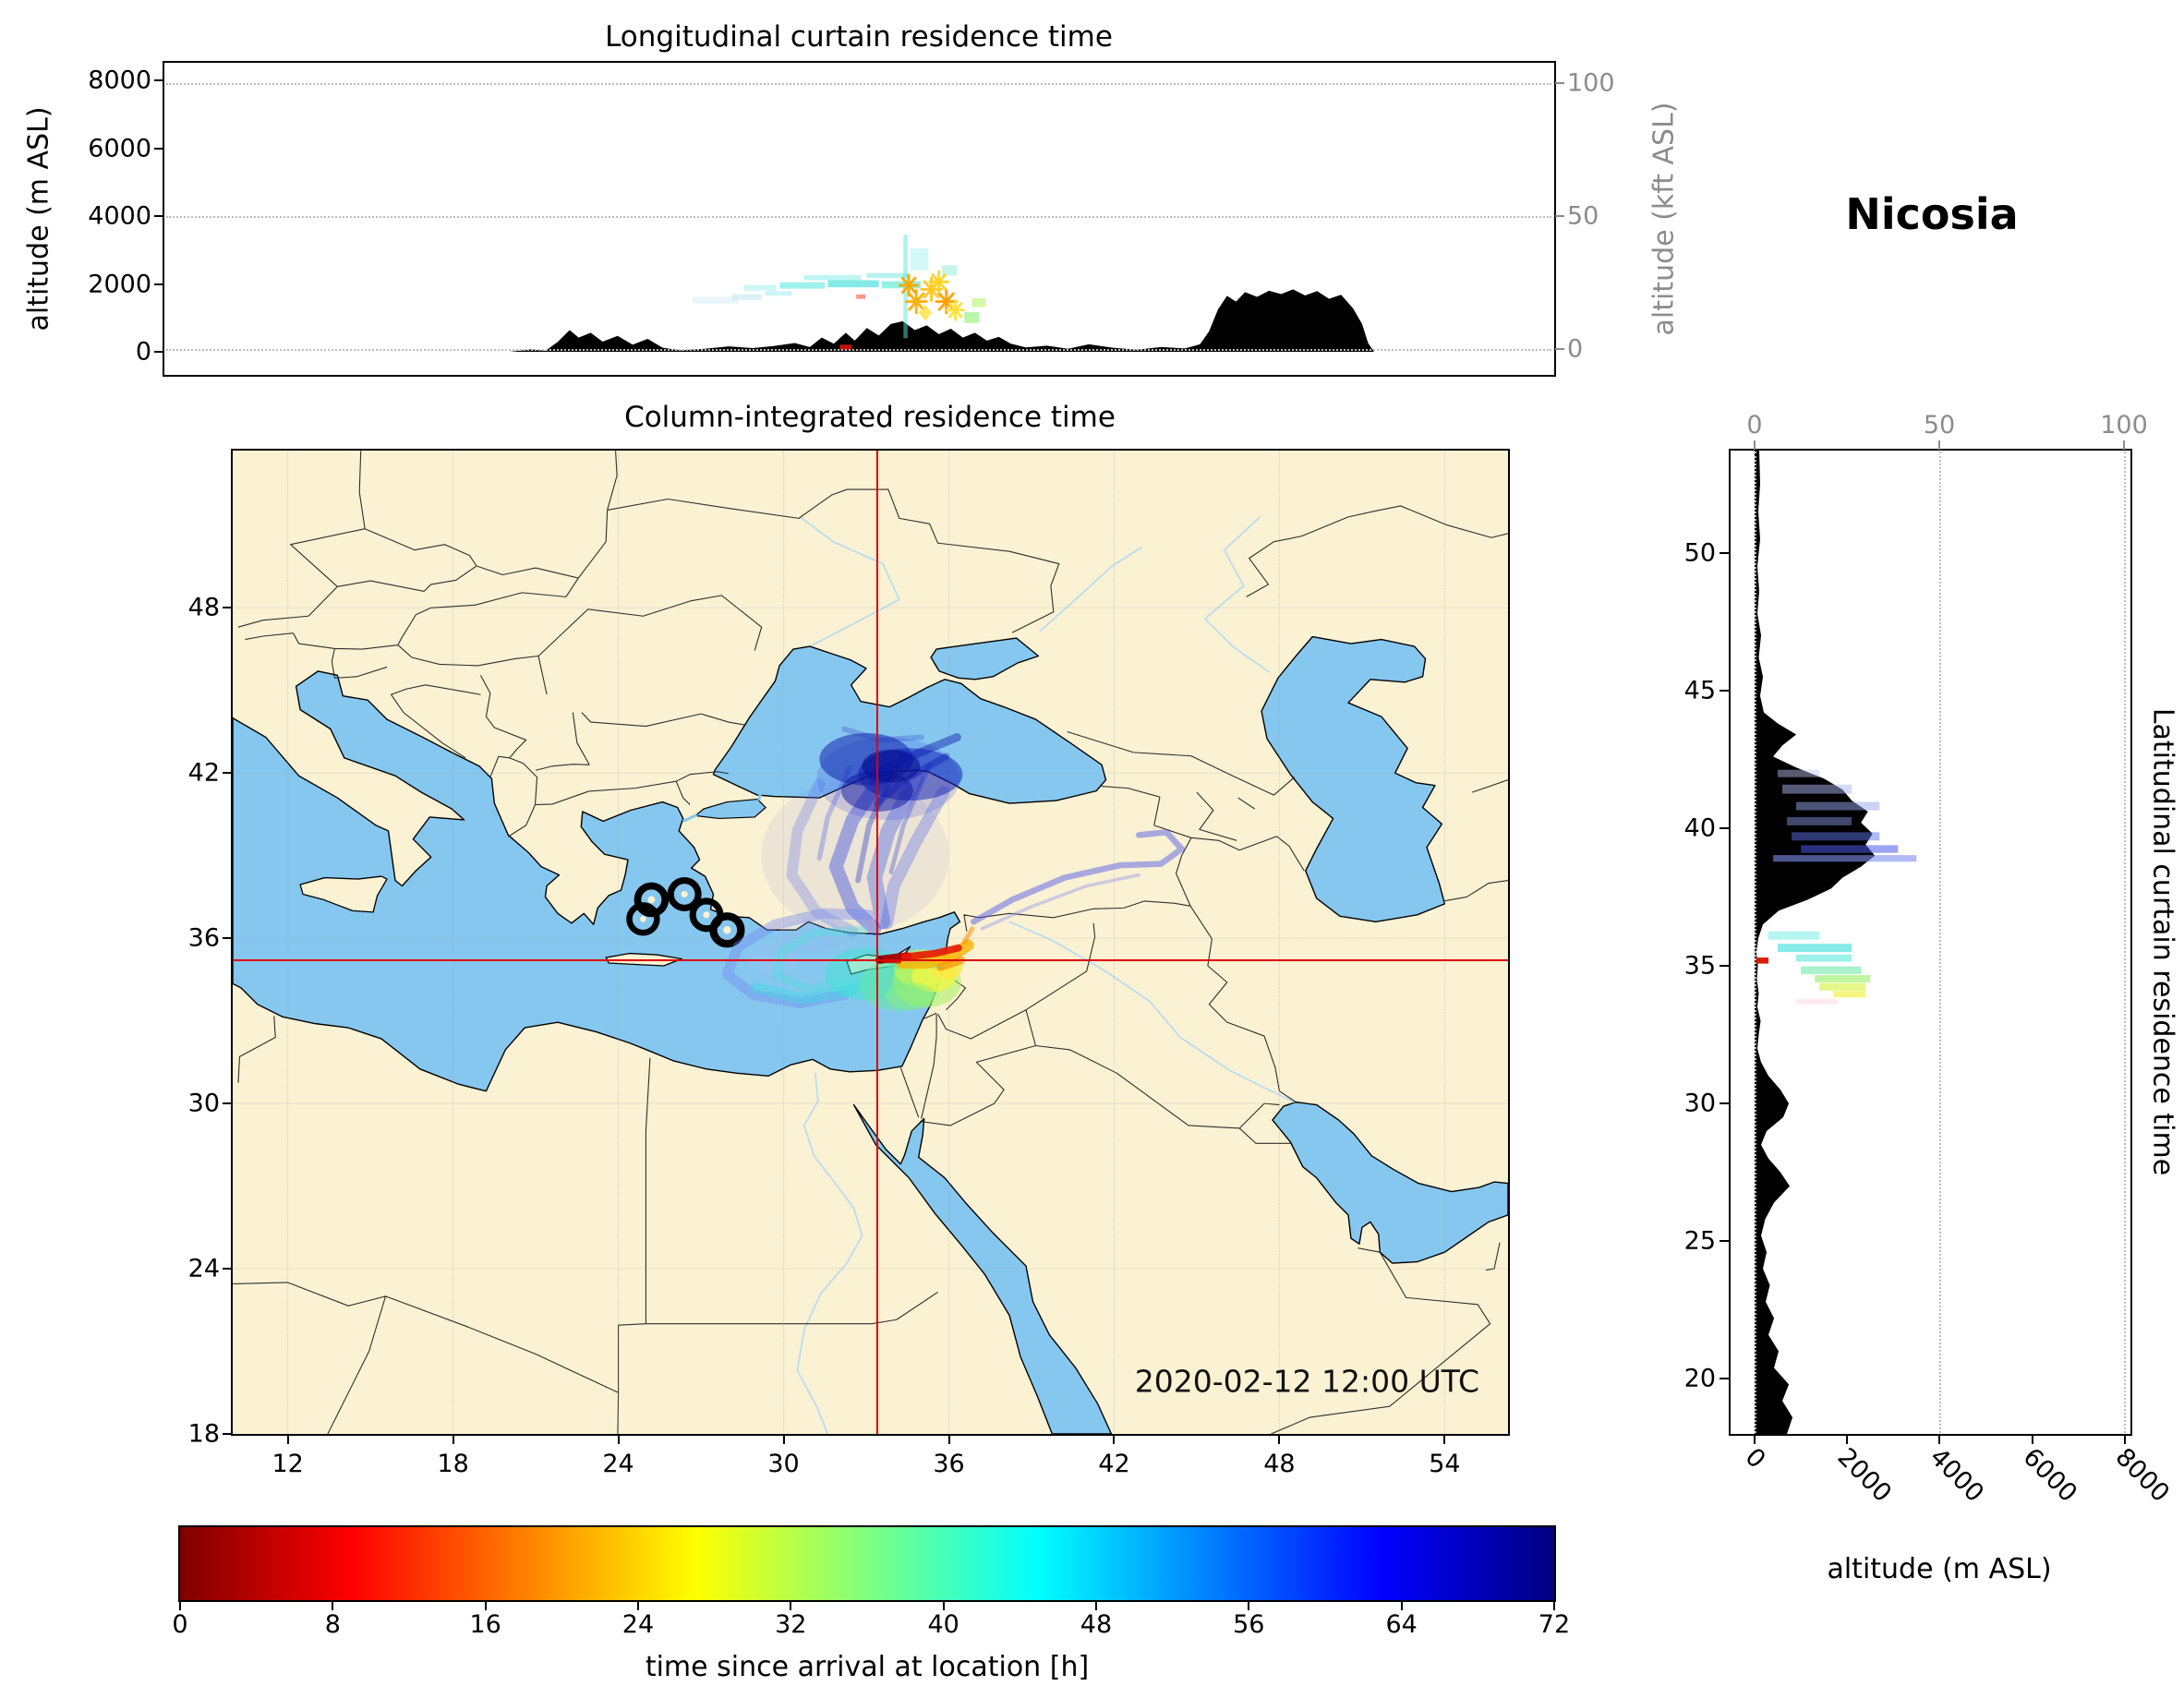  What do you see at coordinates (867, 1563) in the screenshot?
I see `colorbar-gradient` at bounding box center [867, 1563].